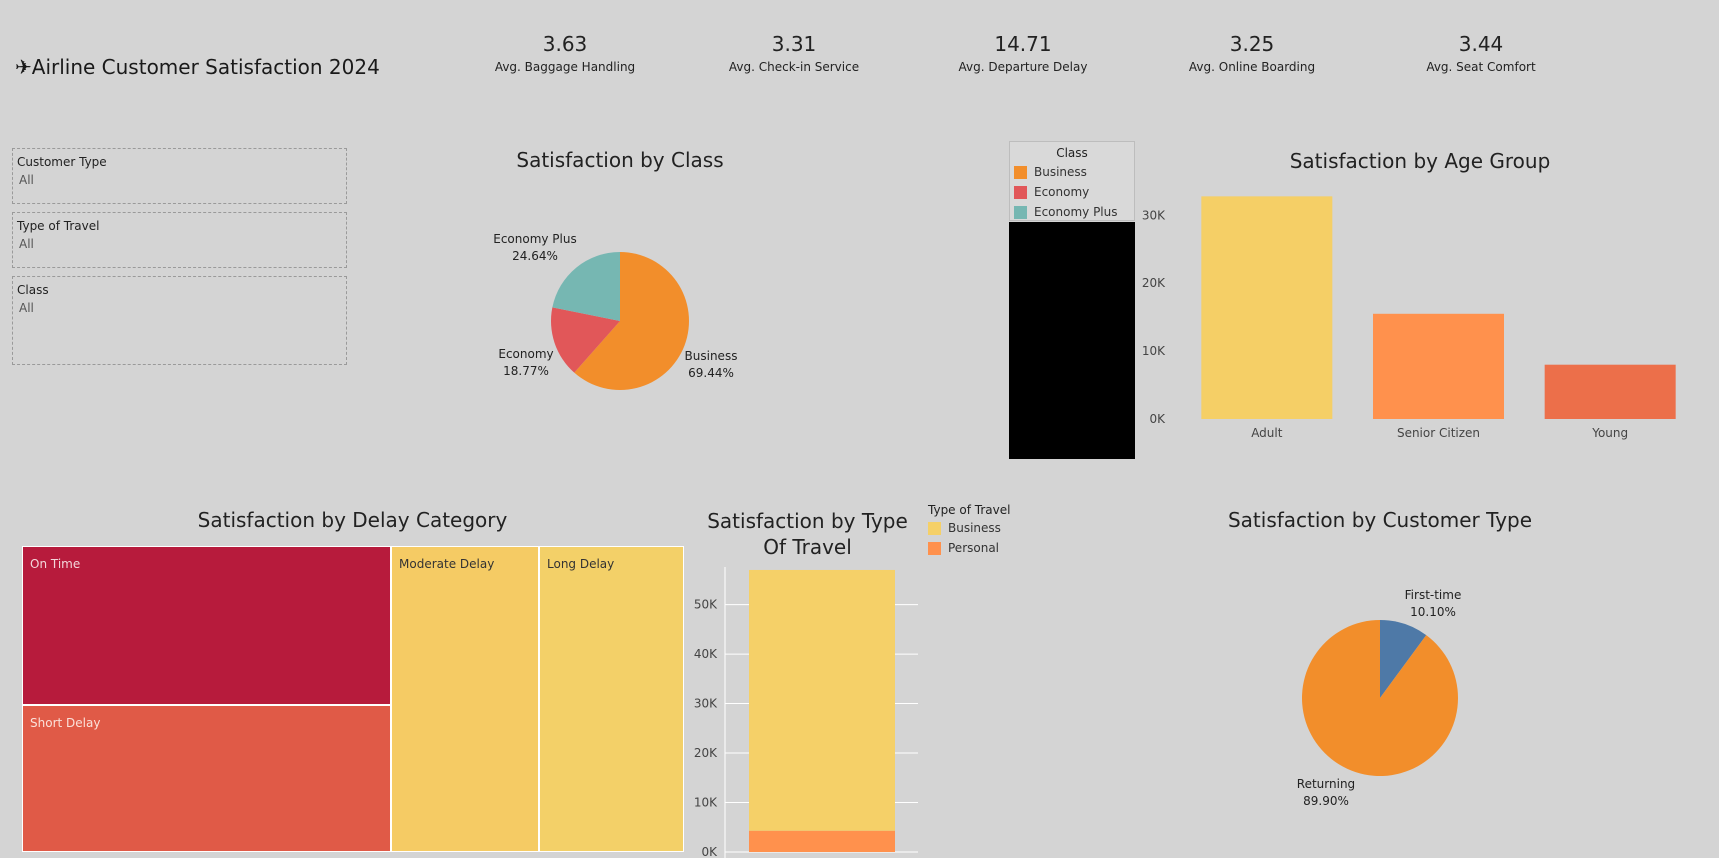 The height and width of the screenshot is (858, 1719). Describe the element at coordinates (1267, 307) in the screenshot. I see `bar-adult` at that location.